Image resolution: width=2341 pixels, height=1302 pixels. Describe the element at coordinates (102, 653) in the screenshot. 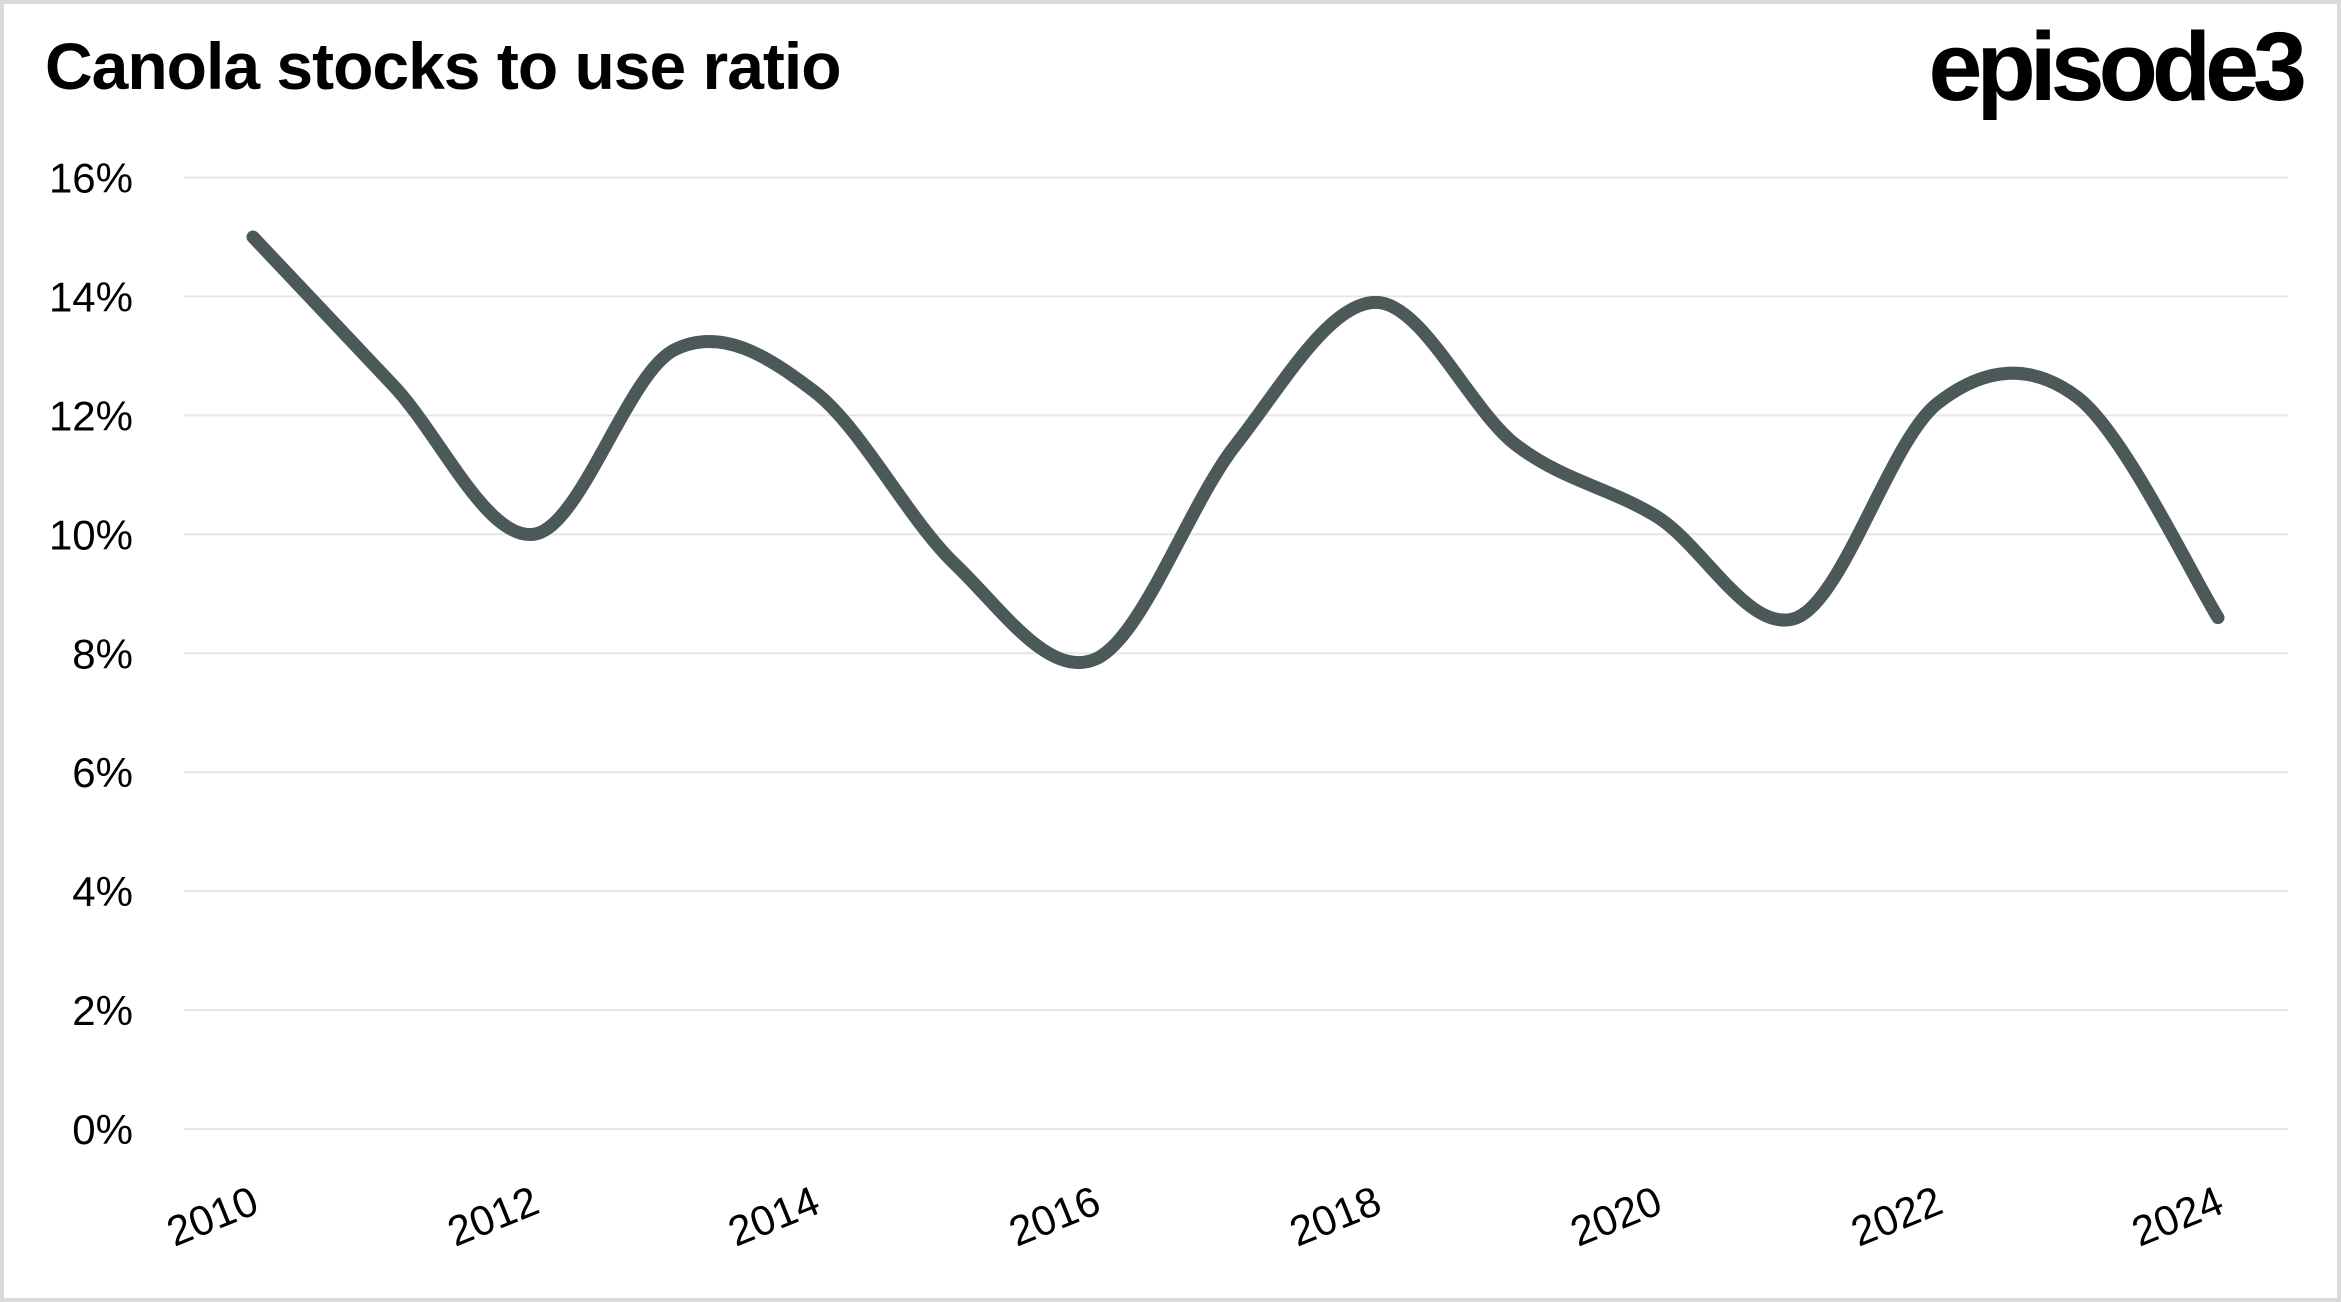

I see `y-axis-label: 8%` at that location.